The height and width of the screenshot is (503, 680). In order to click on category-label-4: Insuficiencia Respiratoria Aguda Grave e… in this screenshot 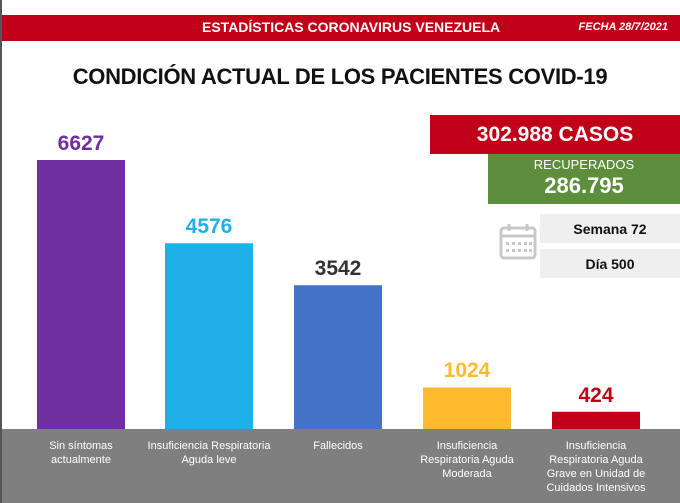, I will do `click(596, 467)`.